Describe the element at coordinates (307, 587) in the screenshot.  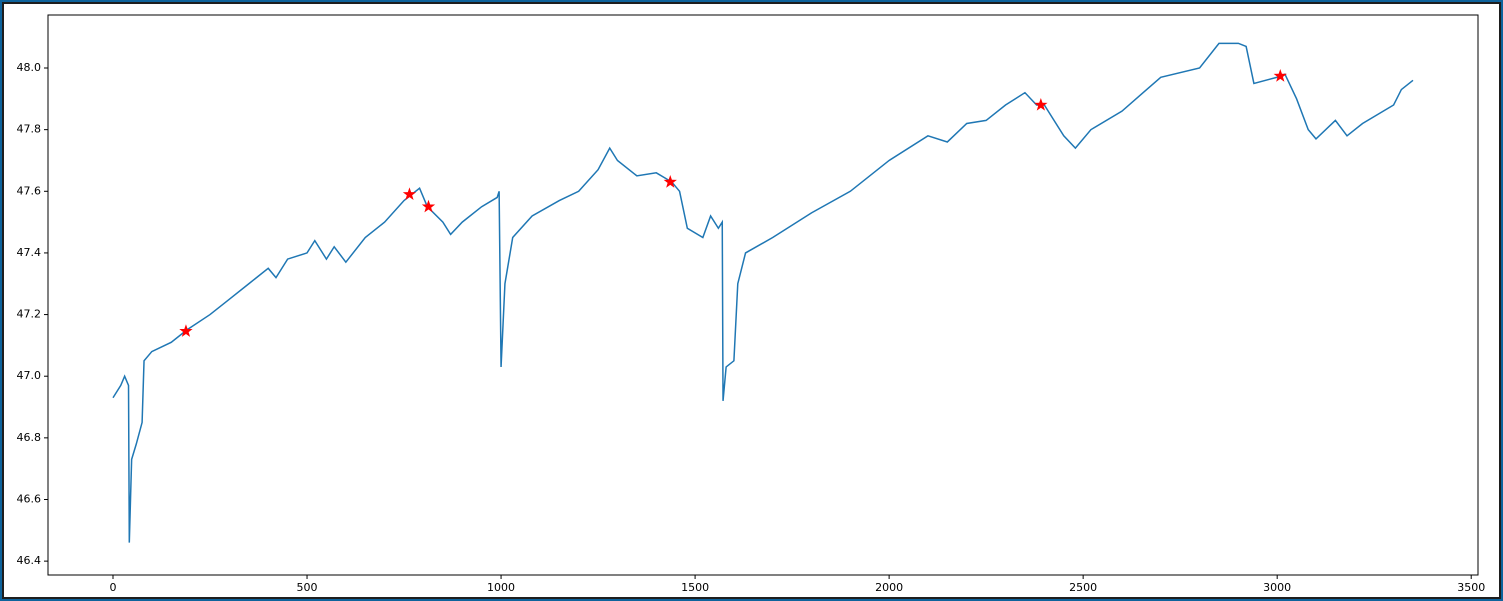
I see `x-tick-label: 500` at that location.